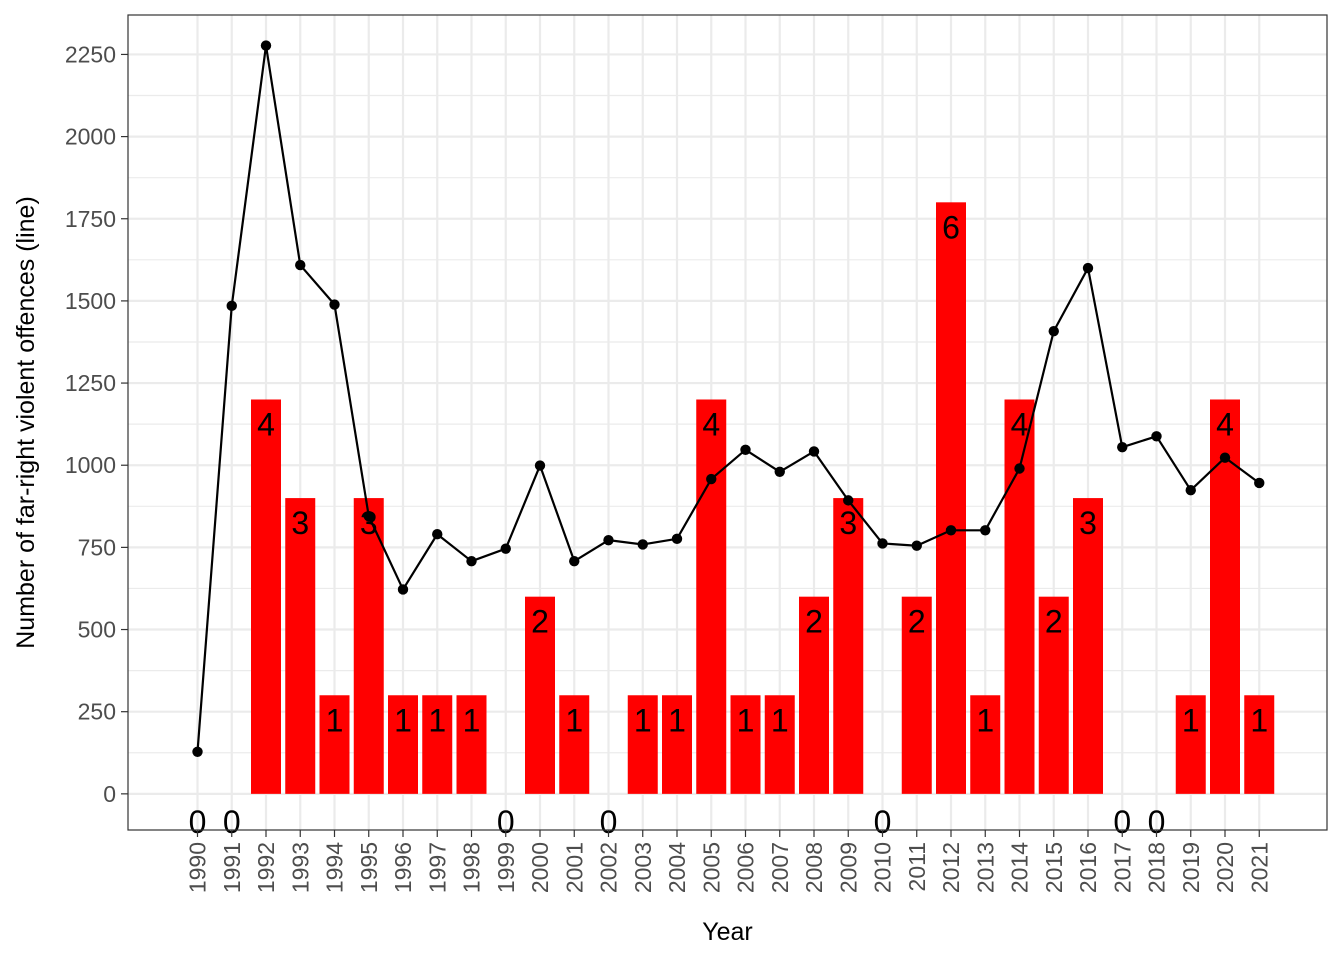  I want to click on x-tick-label: 2011, so click(917, 866).